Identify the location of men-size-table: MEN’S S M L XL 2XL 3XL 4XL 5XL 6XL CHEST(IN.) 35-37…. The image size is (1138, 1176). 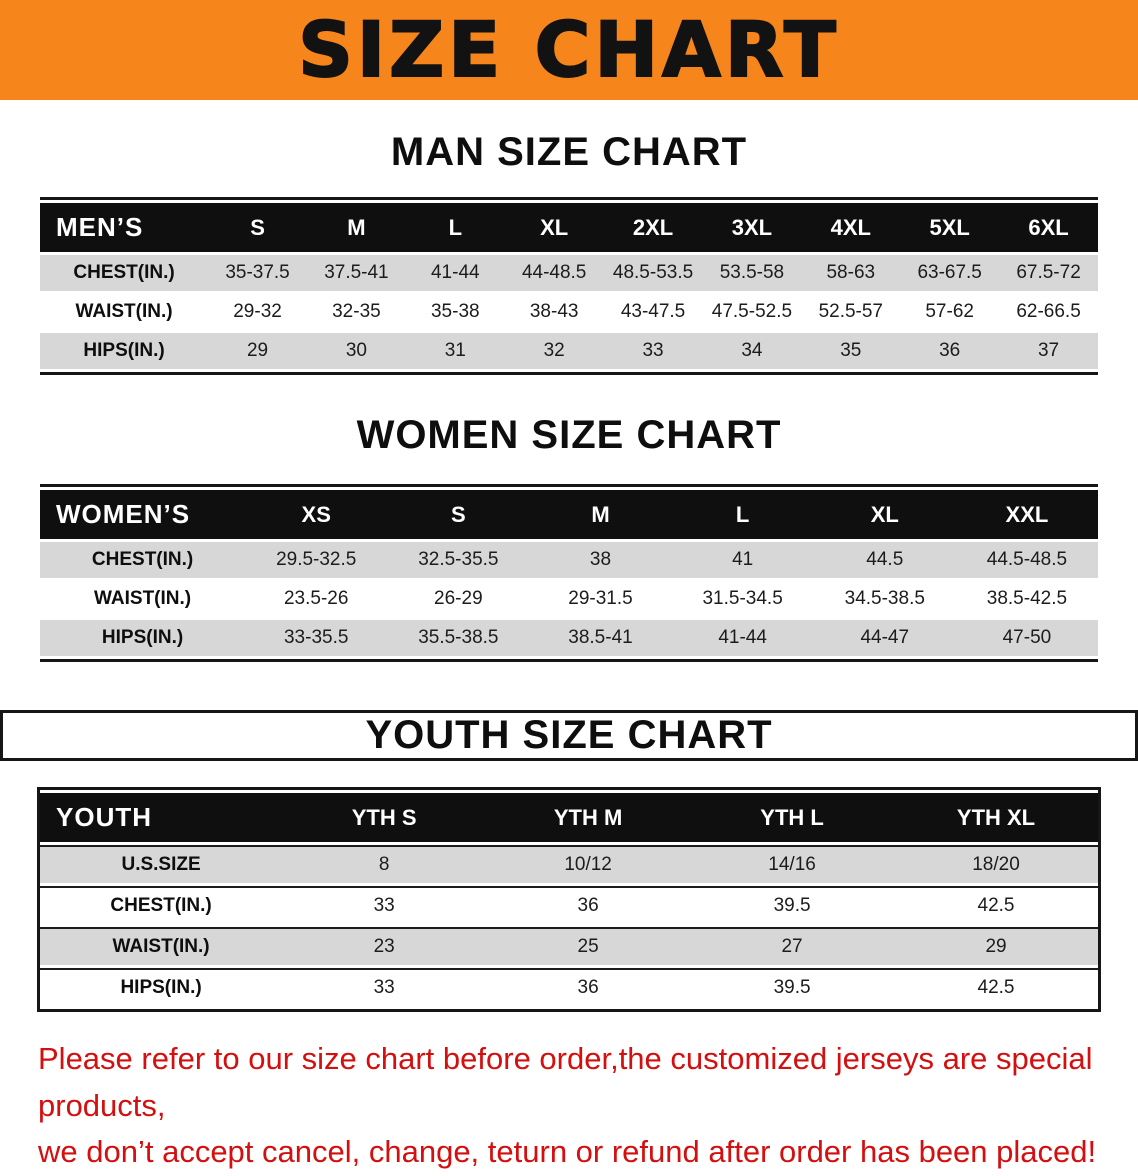
(569, 286).